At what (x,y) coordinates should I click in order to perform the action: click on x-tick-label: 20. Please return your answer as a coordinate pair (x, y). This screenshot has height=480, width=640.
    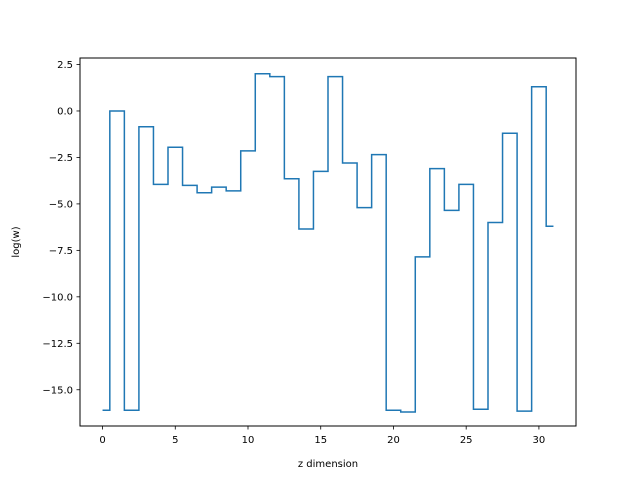
    Looking at the image, I should click on (393, 440).